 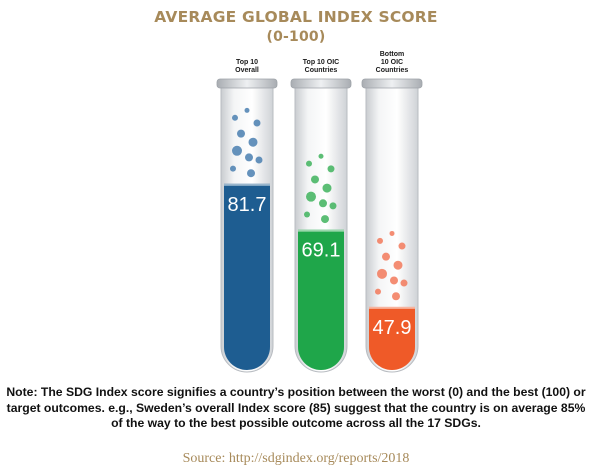 I want to click on category-label: Overall, so click(x=247, y=70).